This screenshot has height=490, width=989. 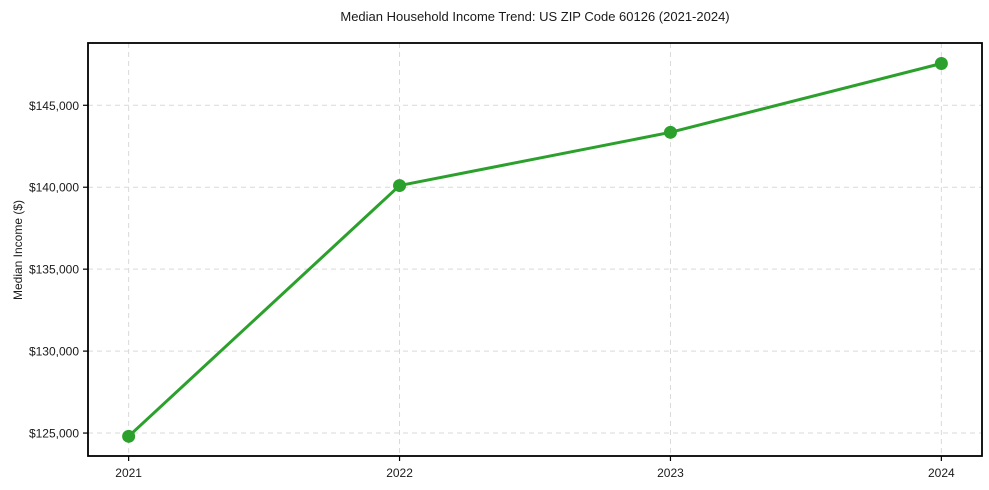 What do you see at coordinates (54, 106) in the screenshot?
I see `y-tick-label: $145,000` at bounding box center [54, 106].